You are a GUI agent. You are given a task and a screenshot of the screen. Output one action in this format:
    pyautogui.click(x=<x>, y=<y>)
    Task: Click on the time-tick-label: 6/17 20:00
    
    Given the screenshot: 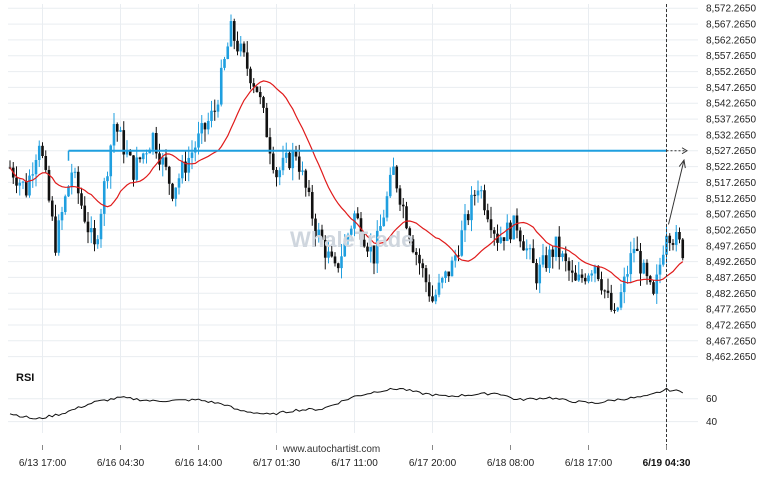 What is the action you would take?
    pyautogui.click(x=433, y=463)
    